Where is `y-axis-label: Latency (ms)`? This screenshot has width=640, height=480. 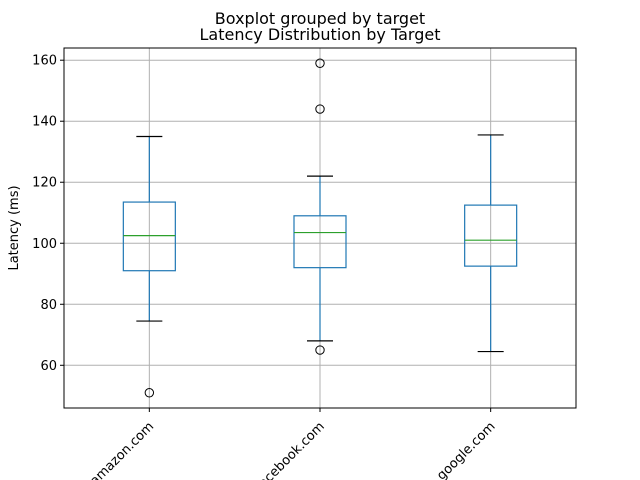
y-axis-label: Latency (ms) is located at coordinates (14, 227).